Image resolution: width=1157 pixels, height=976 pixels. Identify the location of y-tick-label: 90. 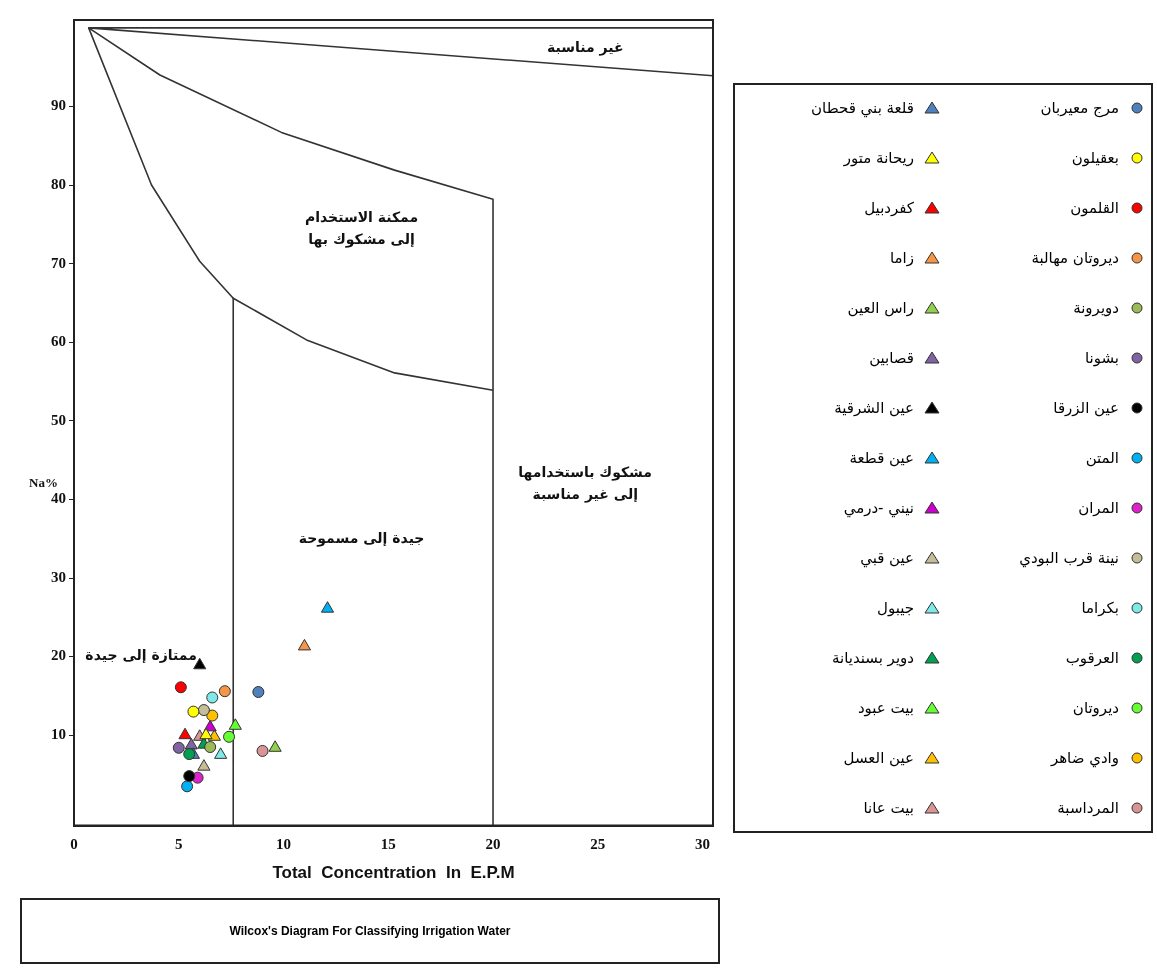
(58, 105).